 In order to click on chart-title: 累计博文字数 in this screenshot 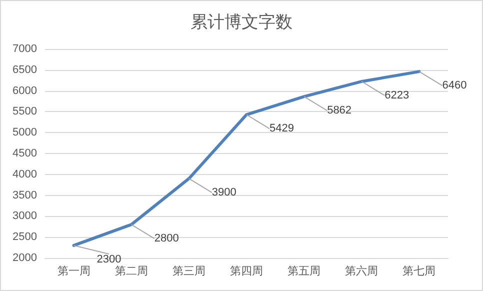, I will do `click(241, 22)`.